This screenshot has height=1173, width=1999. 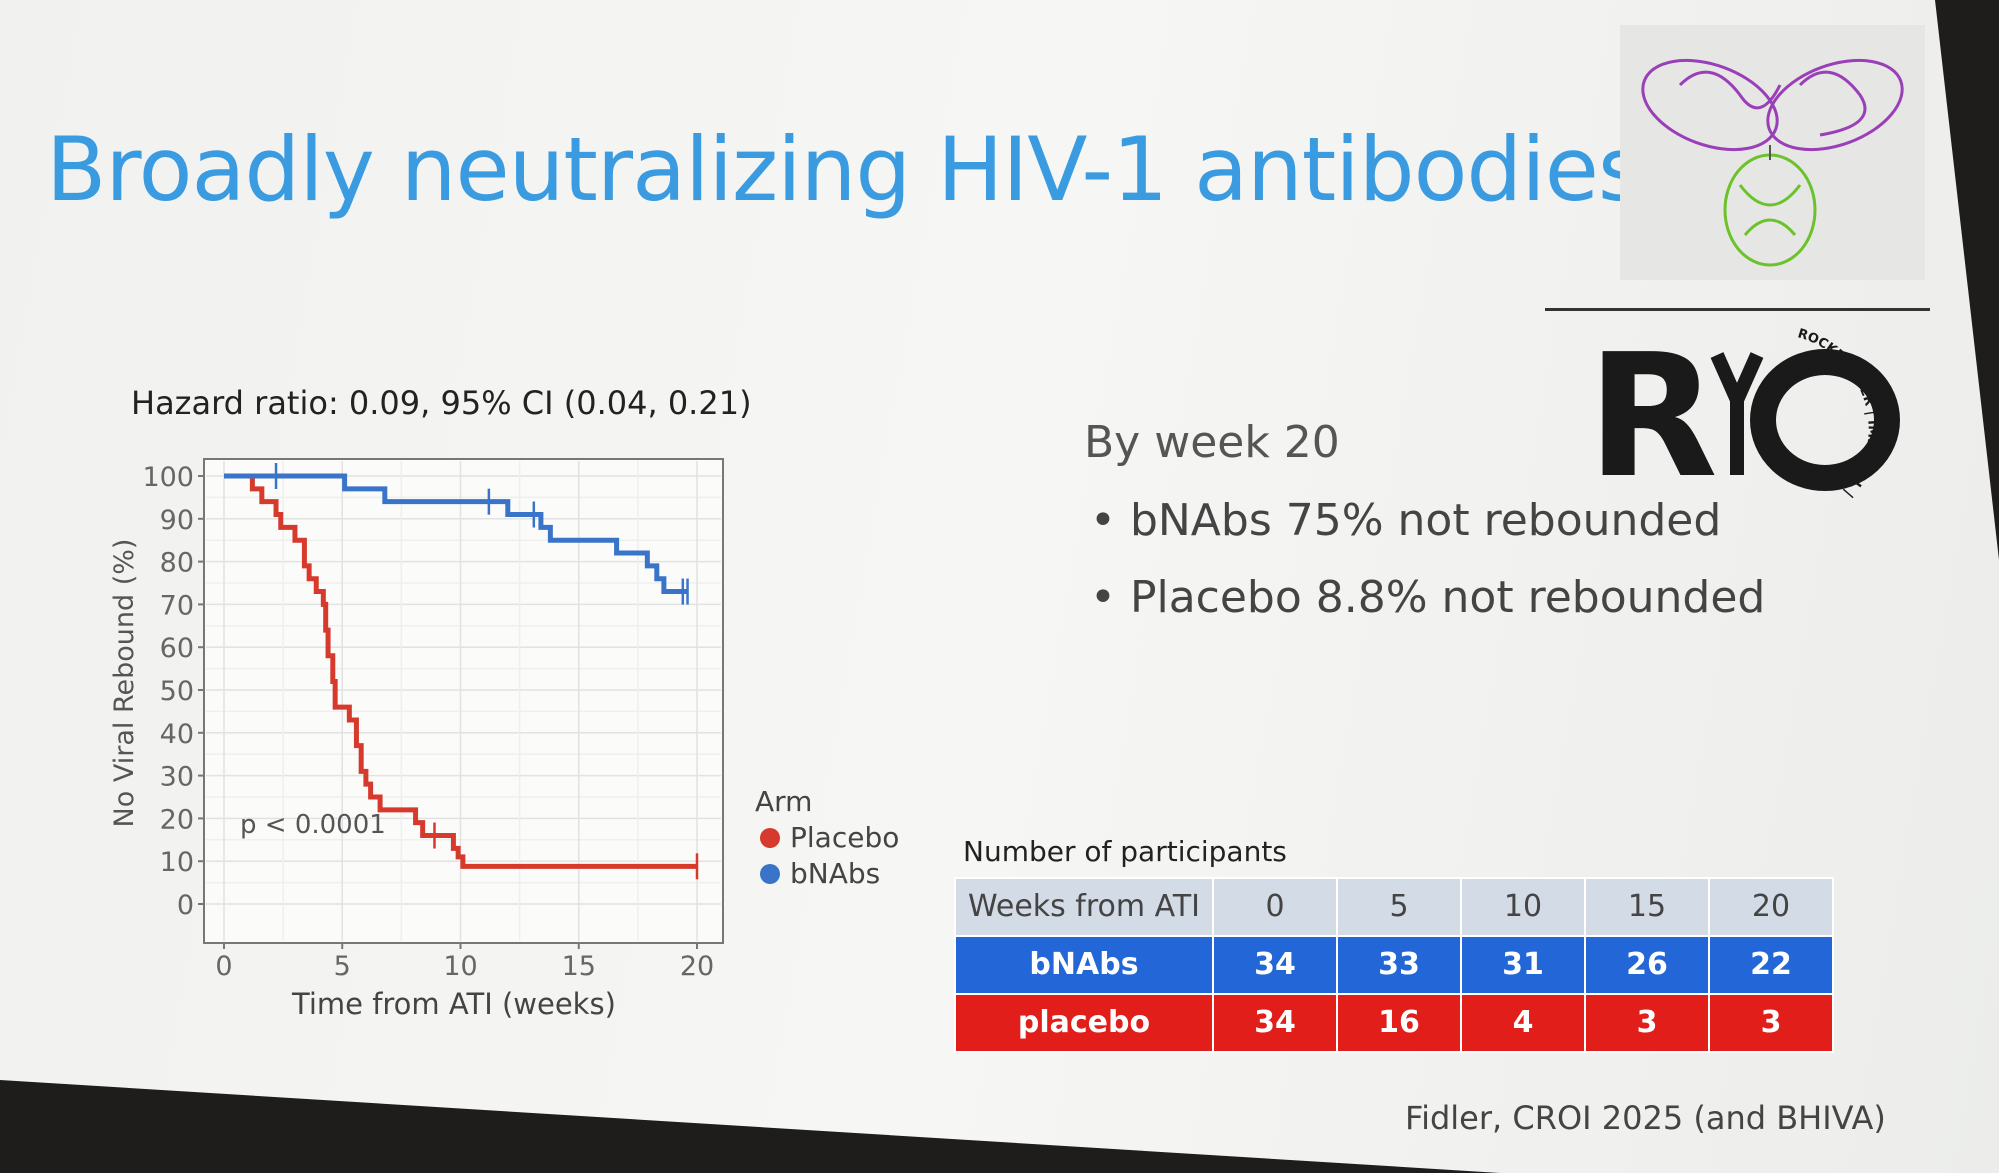 What do you see at coordinates (1523, 907) in the screenshot?
I see `header-cell: 10` at bounding box center [1523, 907].